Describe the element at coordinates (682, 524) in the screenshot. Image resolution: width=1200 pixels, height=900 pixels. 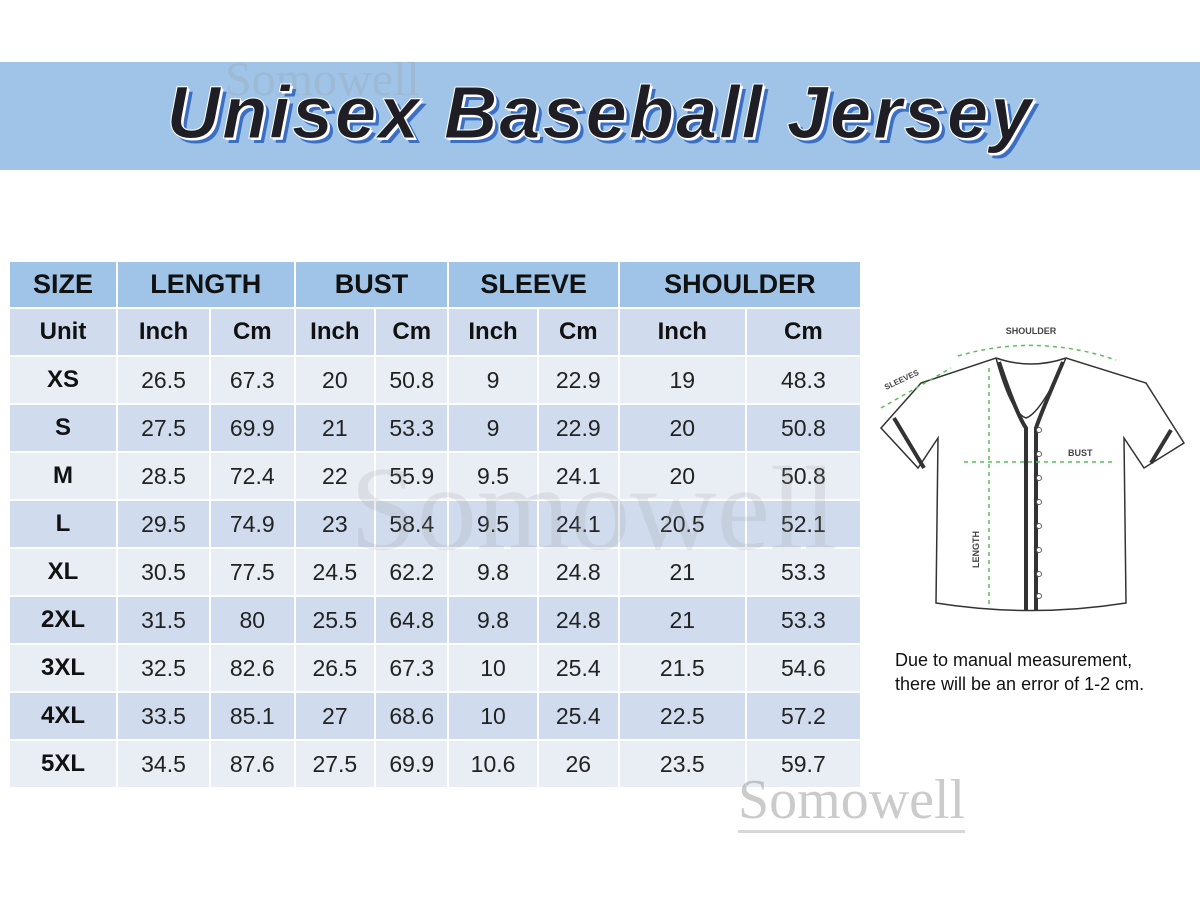
I see `value-cell: 20.5` at that location.